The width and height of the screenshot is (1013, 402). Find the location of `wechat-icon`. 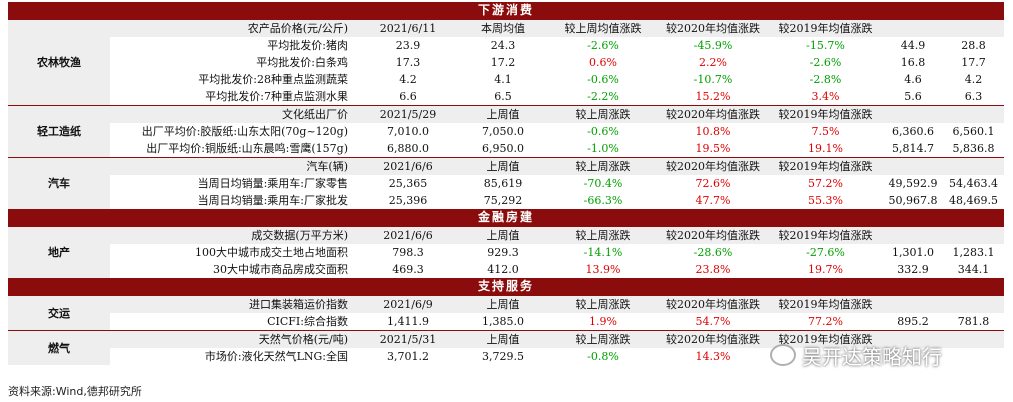

wechat-icon is located at coordinates (783, 355).